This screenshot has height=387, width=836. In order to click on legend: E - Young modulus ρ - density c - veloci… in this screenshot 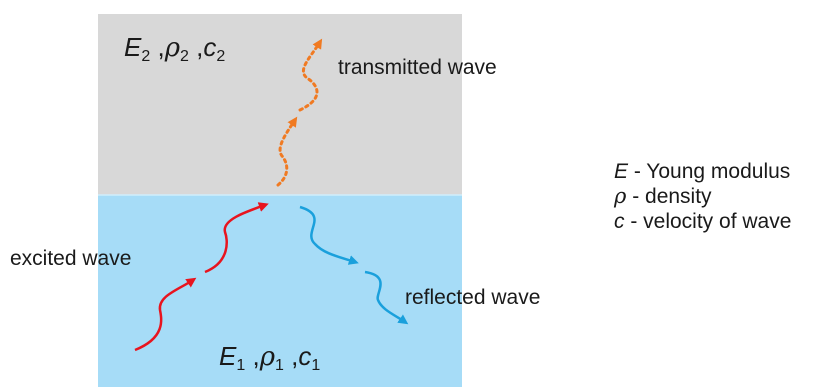, I will do `click(702, 196)`.